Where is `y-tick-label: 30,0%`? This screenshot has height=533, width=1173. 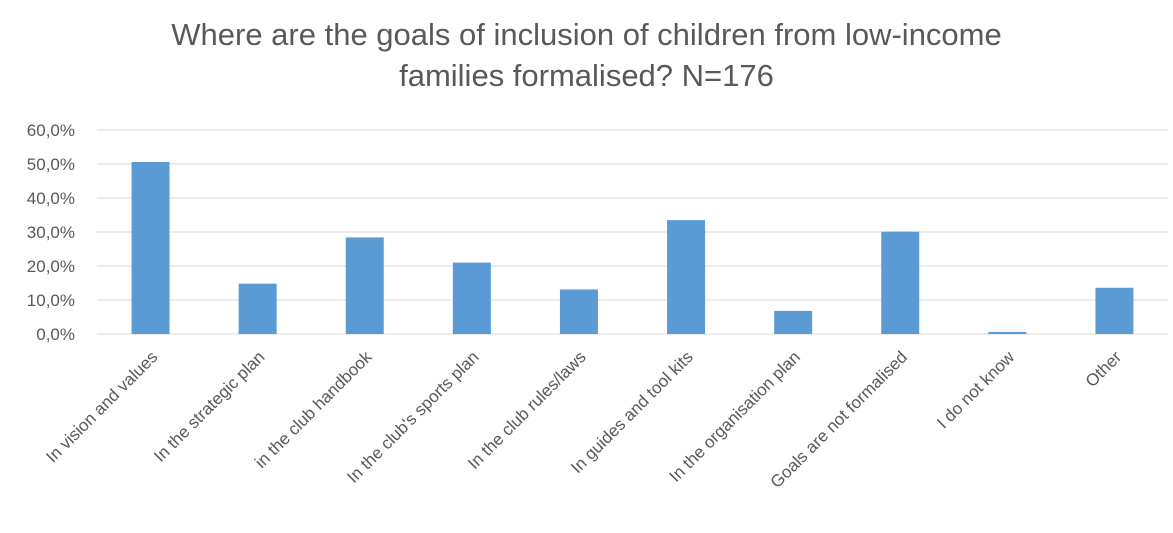 y-tick-label: 30,0% is located at coordinates (51, 232).